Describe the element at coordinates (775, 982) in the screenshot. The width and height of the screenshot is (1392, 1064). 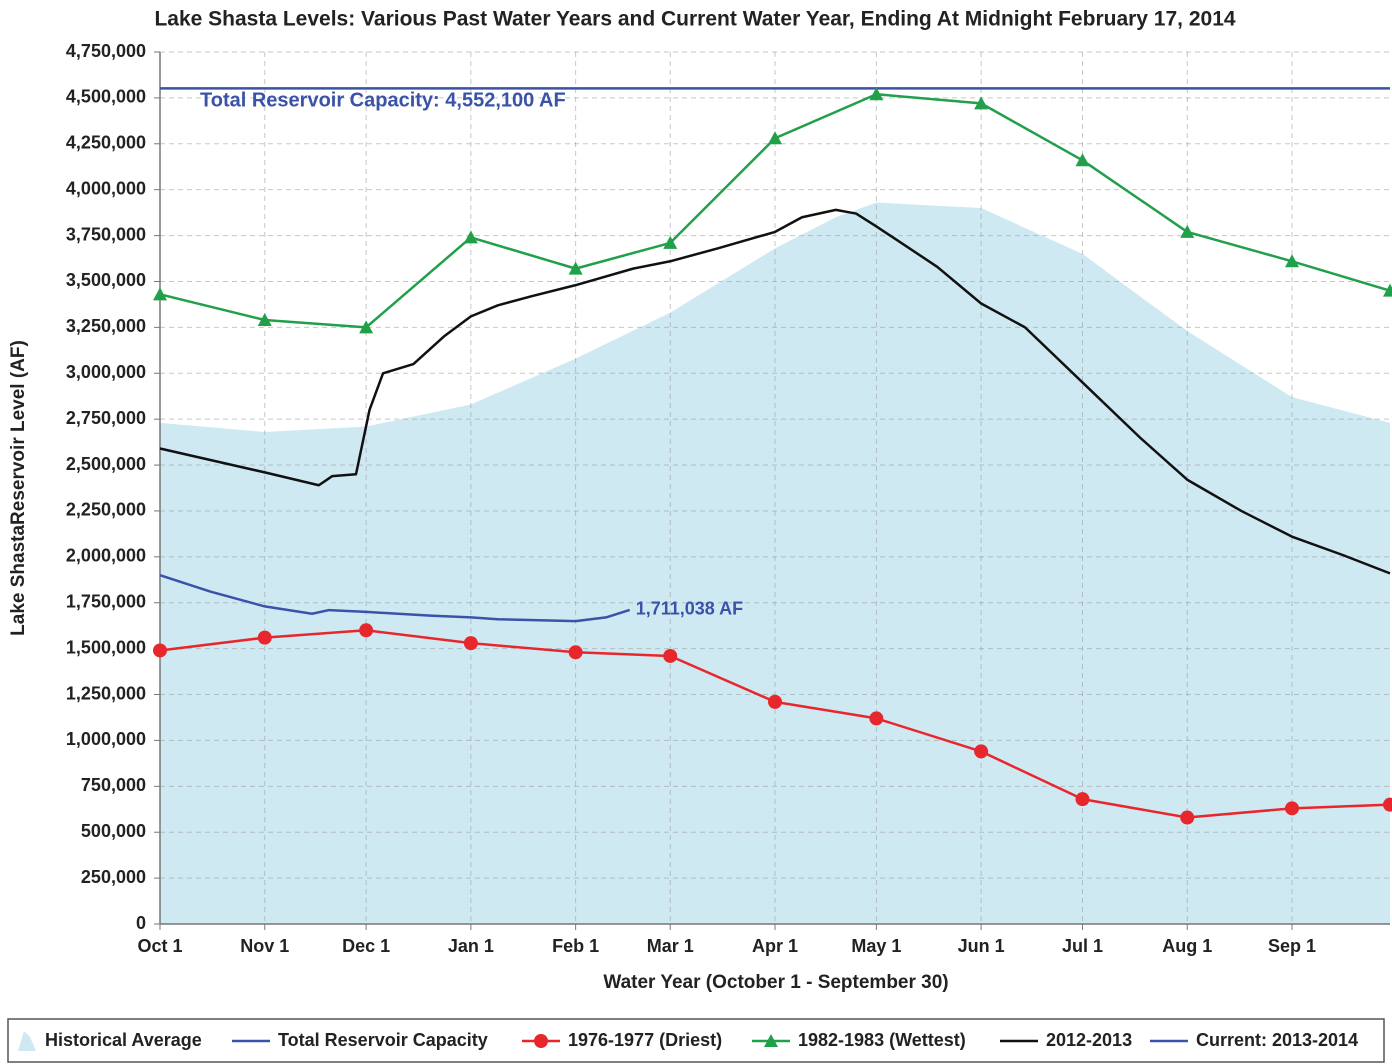
I see `x-axis-title: Water Year (October 1 - September 30)` at that location.